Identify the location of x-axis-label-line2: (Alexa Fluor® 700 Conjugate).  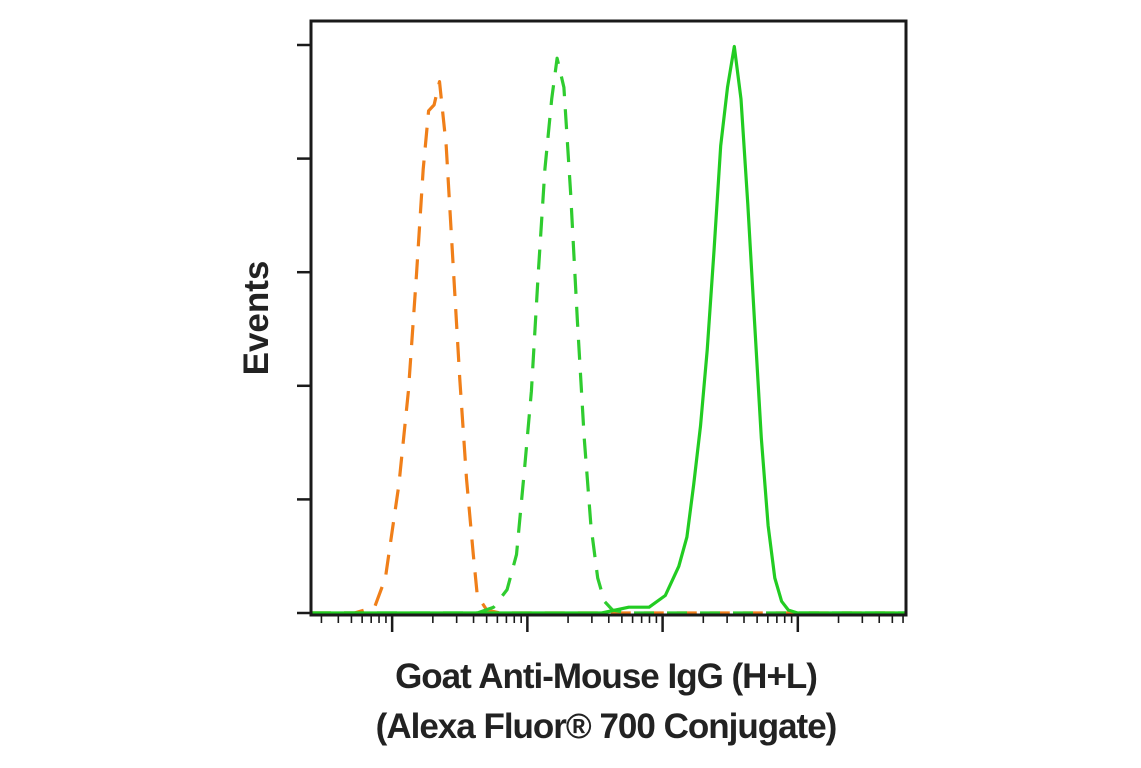
(606, 726).